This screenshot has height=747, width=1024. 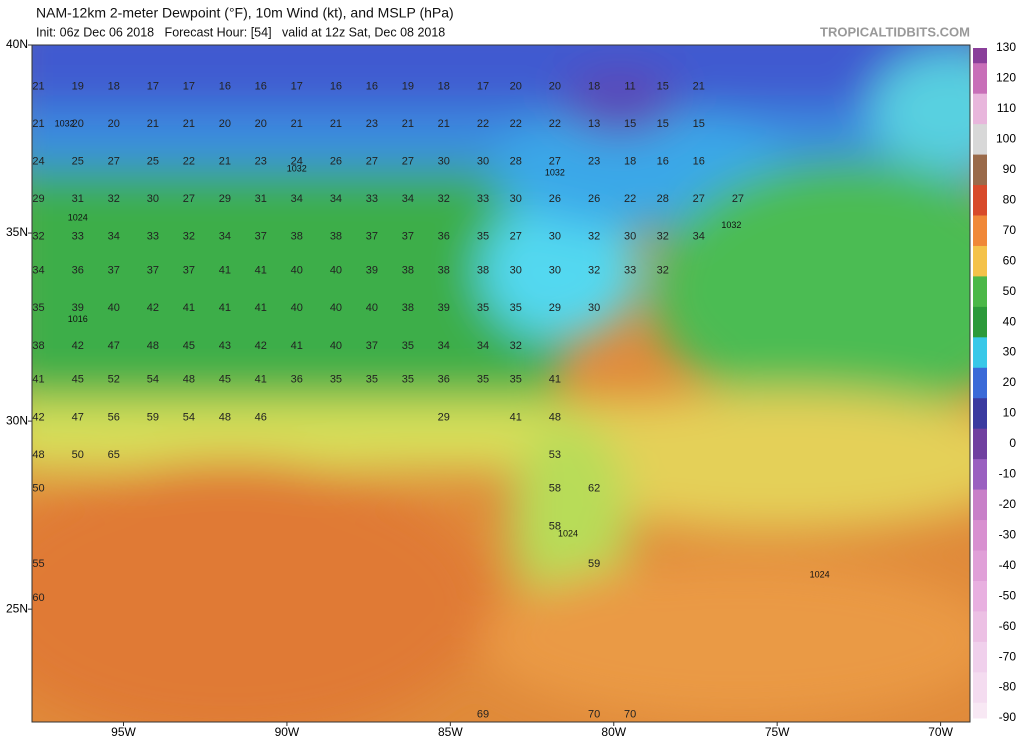 I want to click on dewpoint-label: 11, so click(x=629, y=86).